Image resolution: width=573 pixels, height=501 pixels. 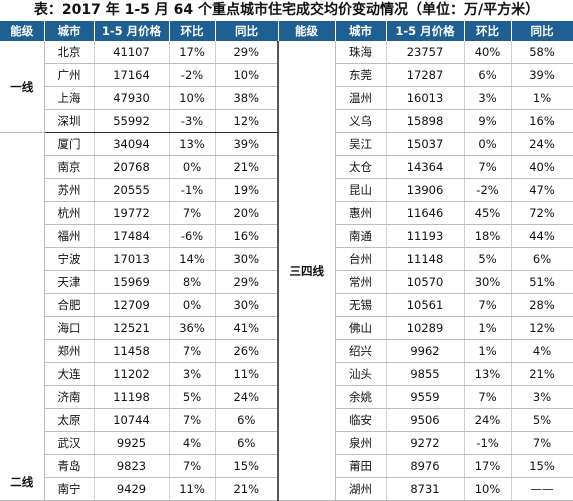 I want to click on left-price-cell: 11202, so click(x=132, y=374).